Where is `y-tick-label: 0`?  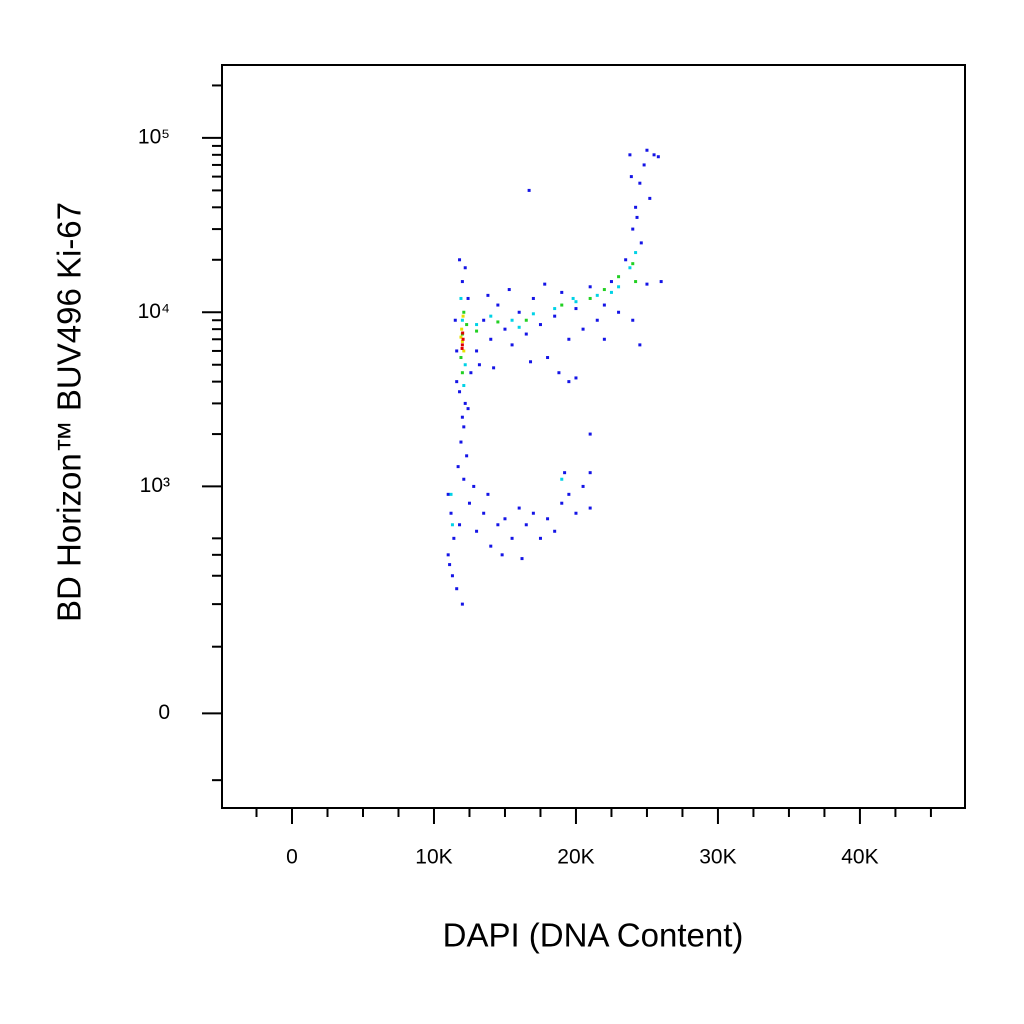 y-tick-label: 0 is located at coordinates (164, 712).